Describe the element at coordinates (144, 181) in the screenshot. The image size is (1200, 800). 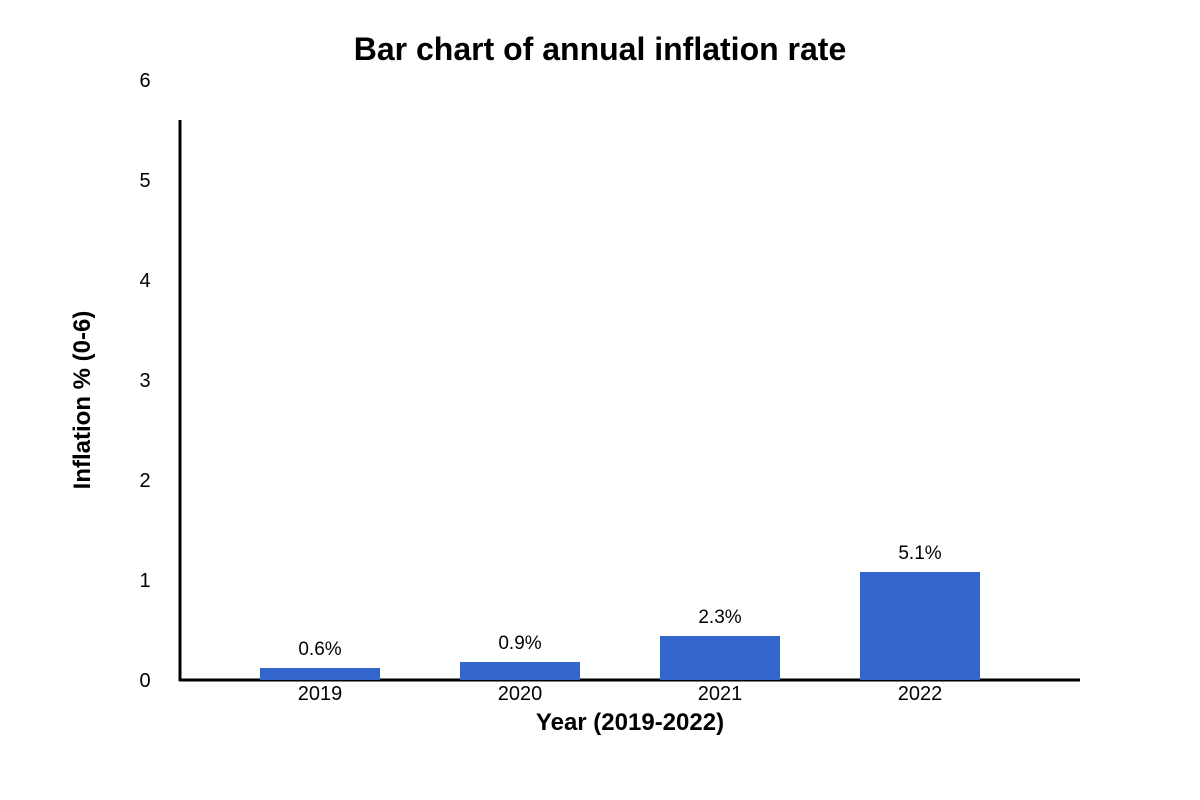
I see `y-tick-label: 5` at that location.